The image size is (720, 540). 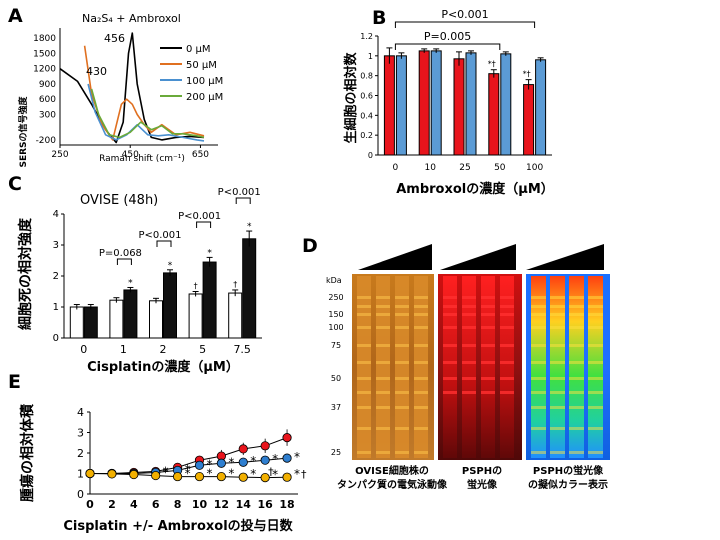 I want to click on psph-lane, so click(x=469, y=367).